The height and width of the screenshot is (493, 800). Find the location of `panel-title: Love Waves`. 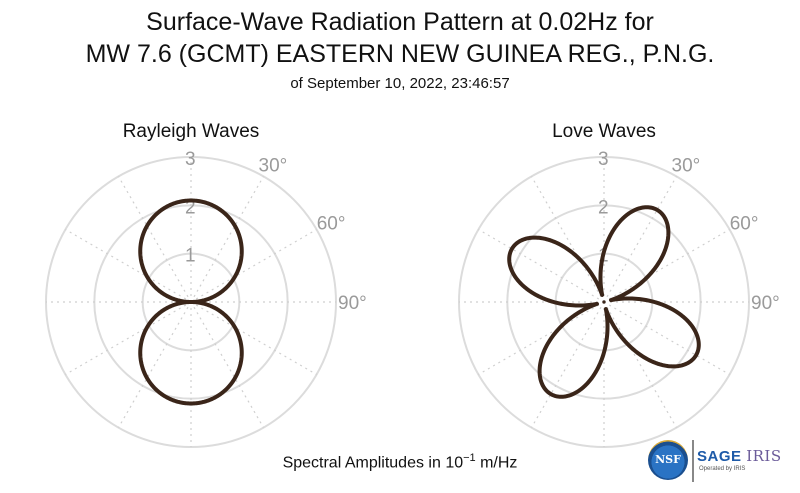

panel-title: Love Waves is located at coordinates (604, 131).